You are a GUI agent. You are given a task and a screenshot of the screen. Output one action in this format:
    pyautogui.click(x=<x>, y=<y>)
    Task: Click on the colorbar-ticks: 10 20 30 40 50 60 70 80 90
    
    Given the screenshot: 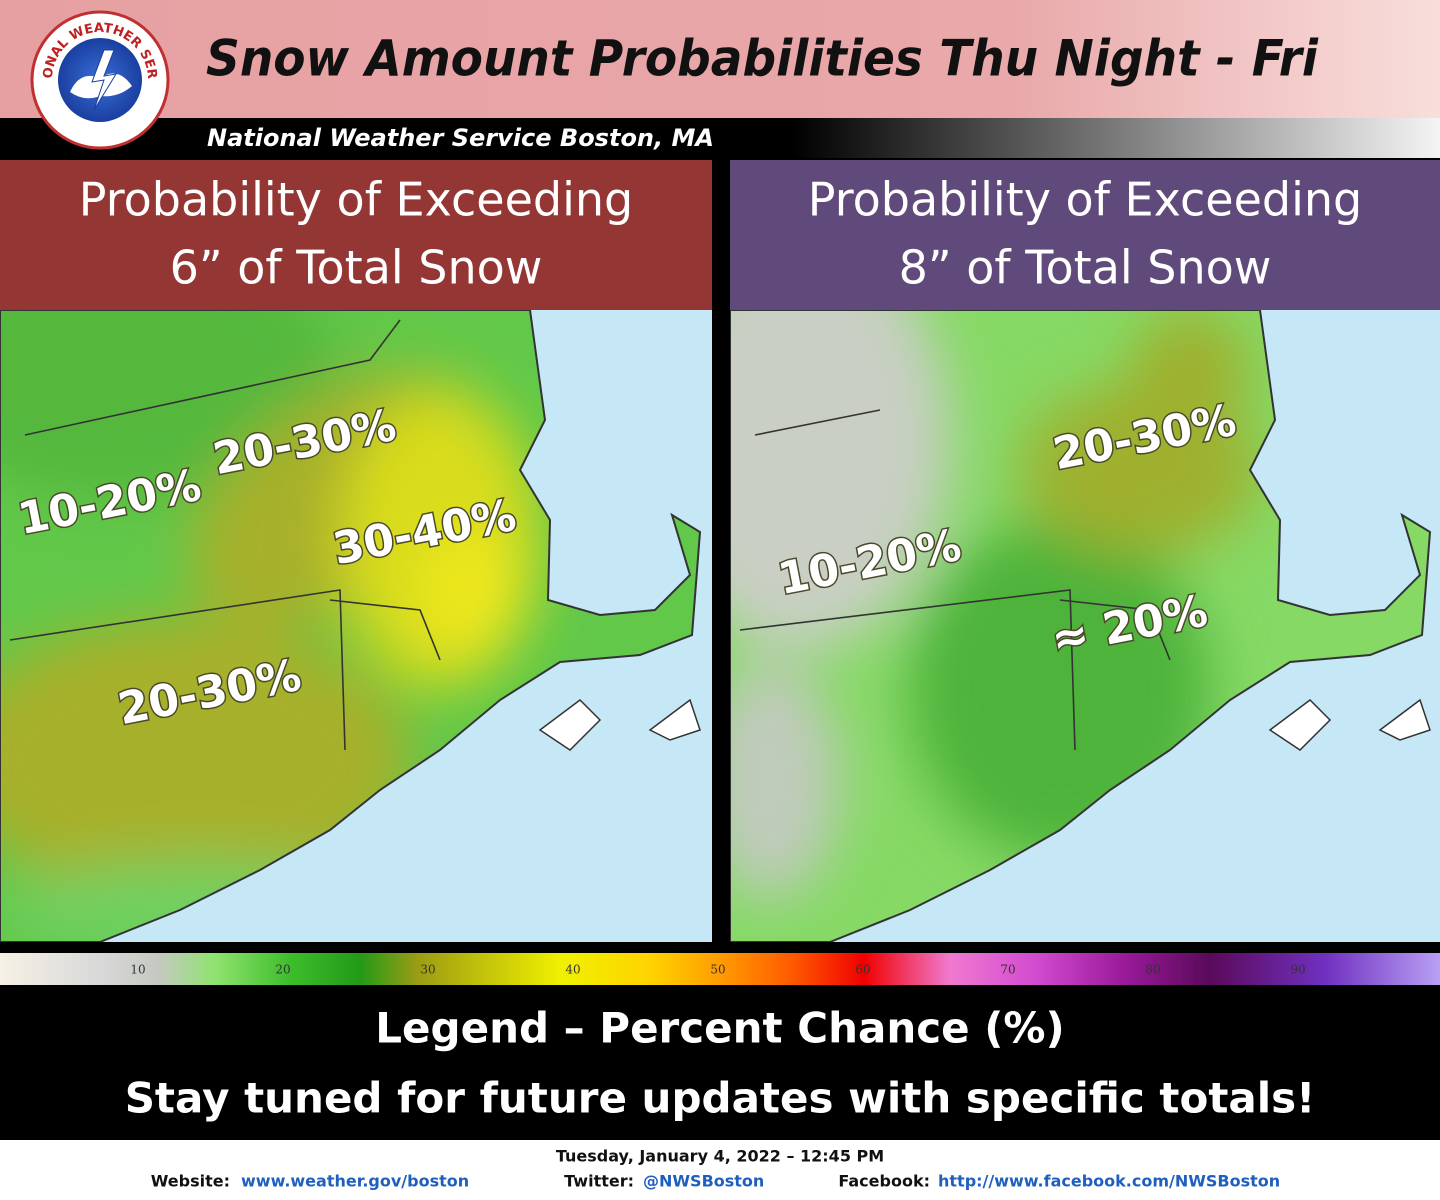 What is the action you would take?
    pyautogui.click(x=717, y=970)
    